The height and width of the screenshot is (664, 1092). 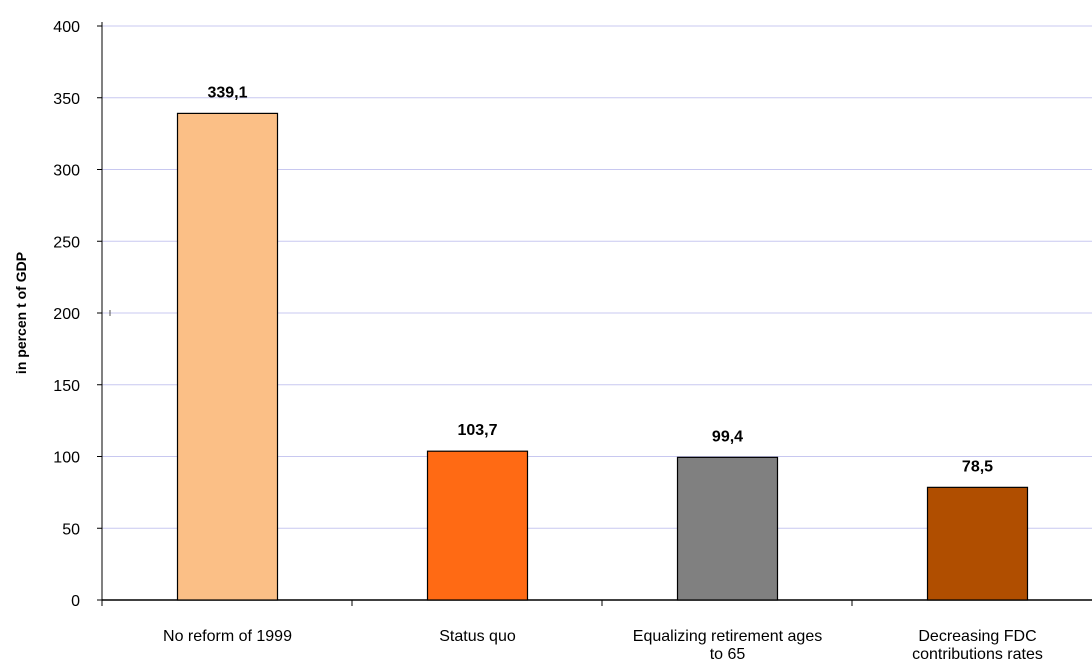 What do you see at coordinates (21, 313) in the screenshot?
I see `y-axis-title: in percen t of GDP` at bounding box center [21, 313].